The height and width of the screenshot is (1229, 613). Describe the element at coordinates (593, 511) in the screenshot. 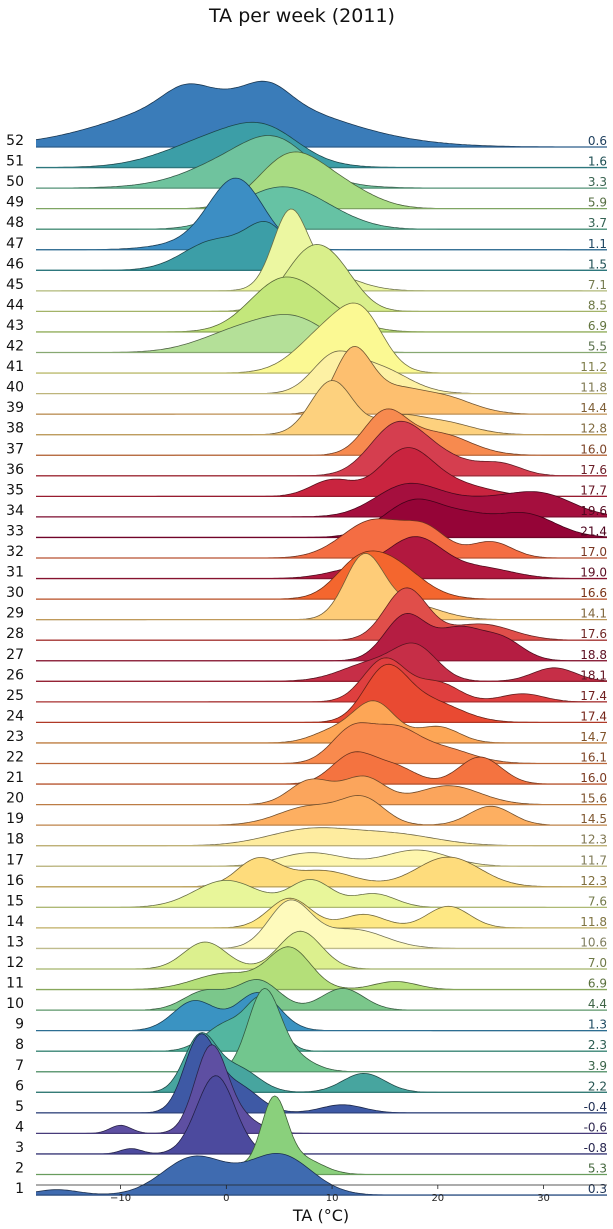

I see `mean-label: 19.6` at that location.